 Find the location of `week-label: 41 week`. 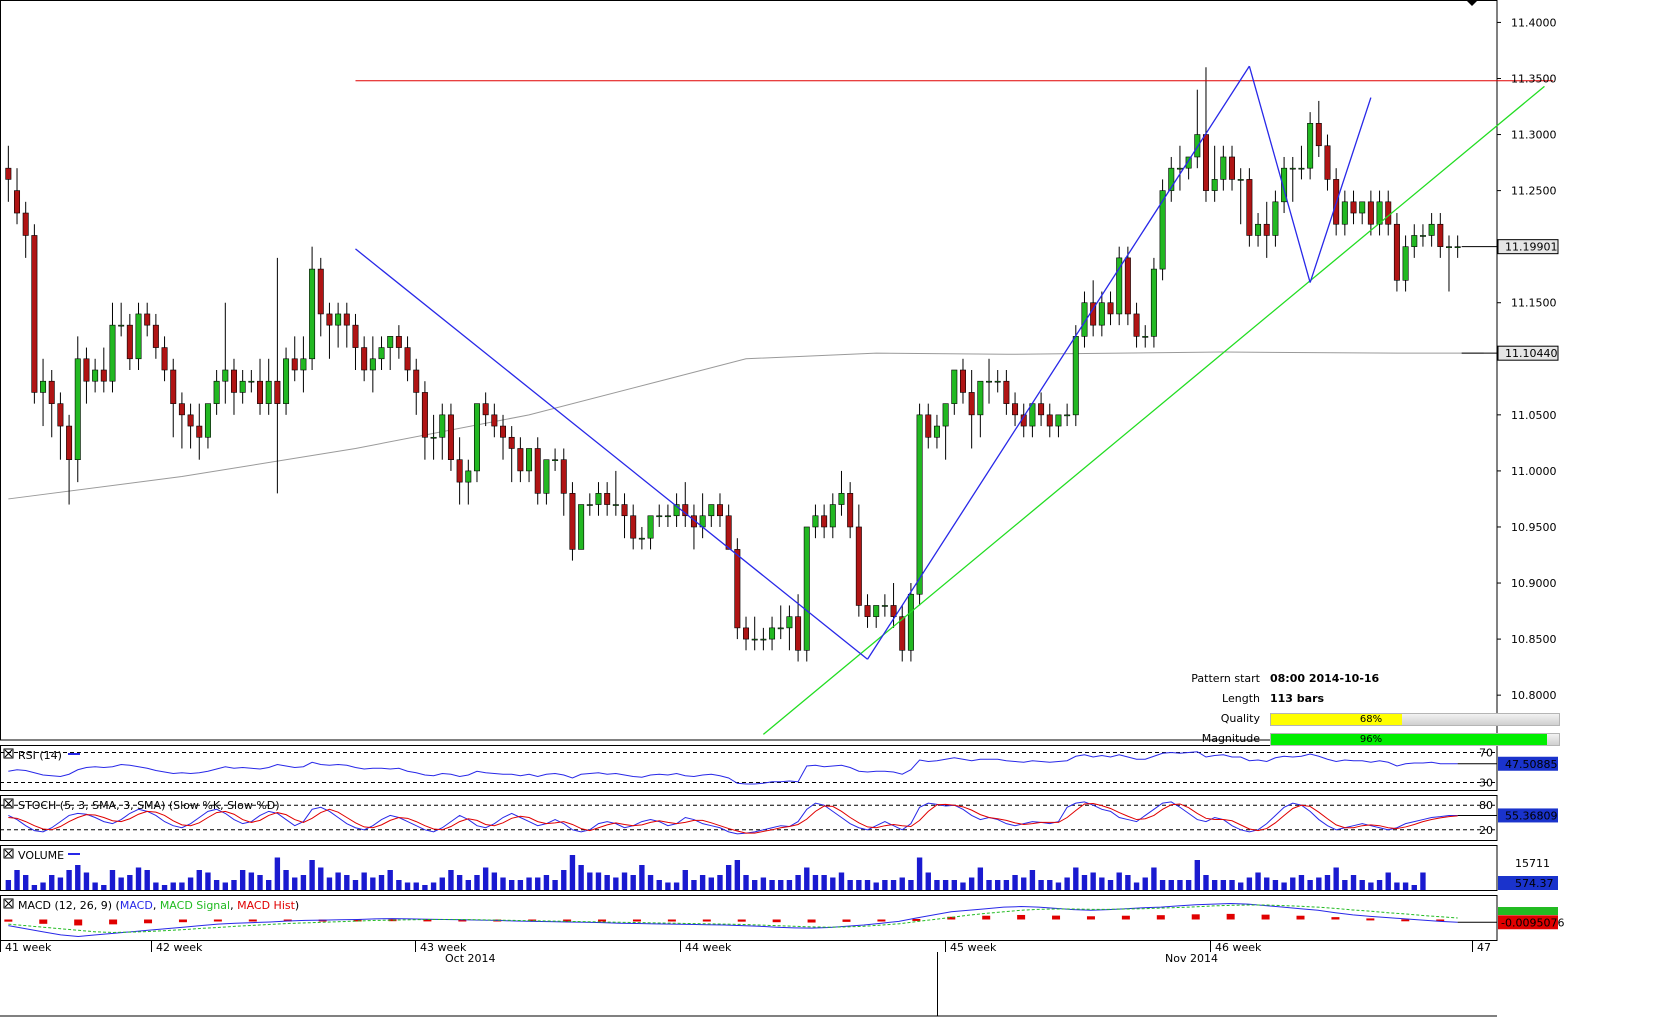

week-label: 41 week is located at coordinates (28, 947).